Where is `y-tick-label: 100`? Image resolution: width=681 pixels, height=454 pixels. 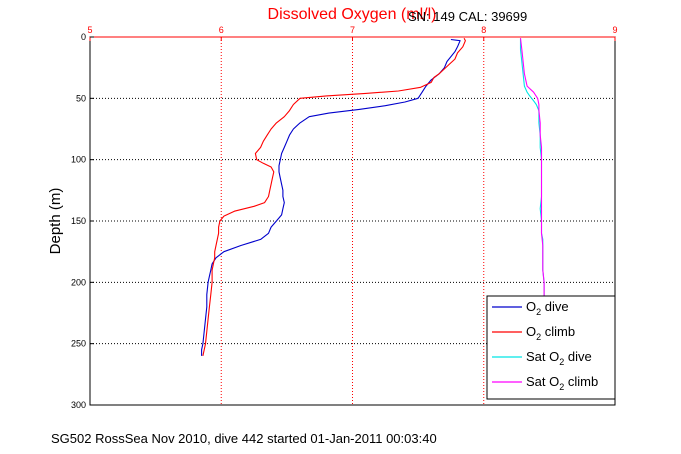
y-tick-label: 100 is located at coordinates (78, 160).